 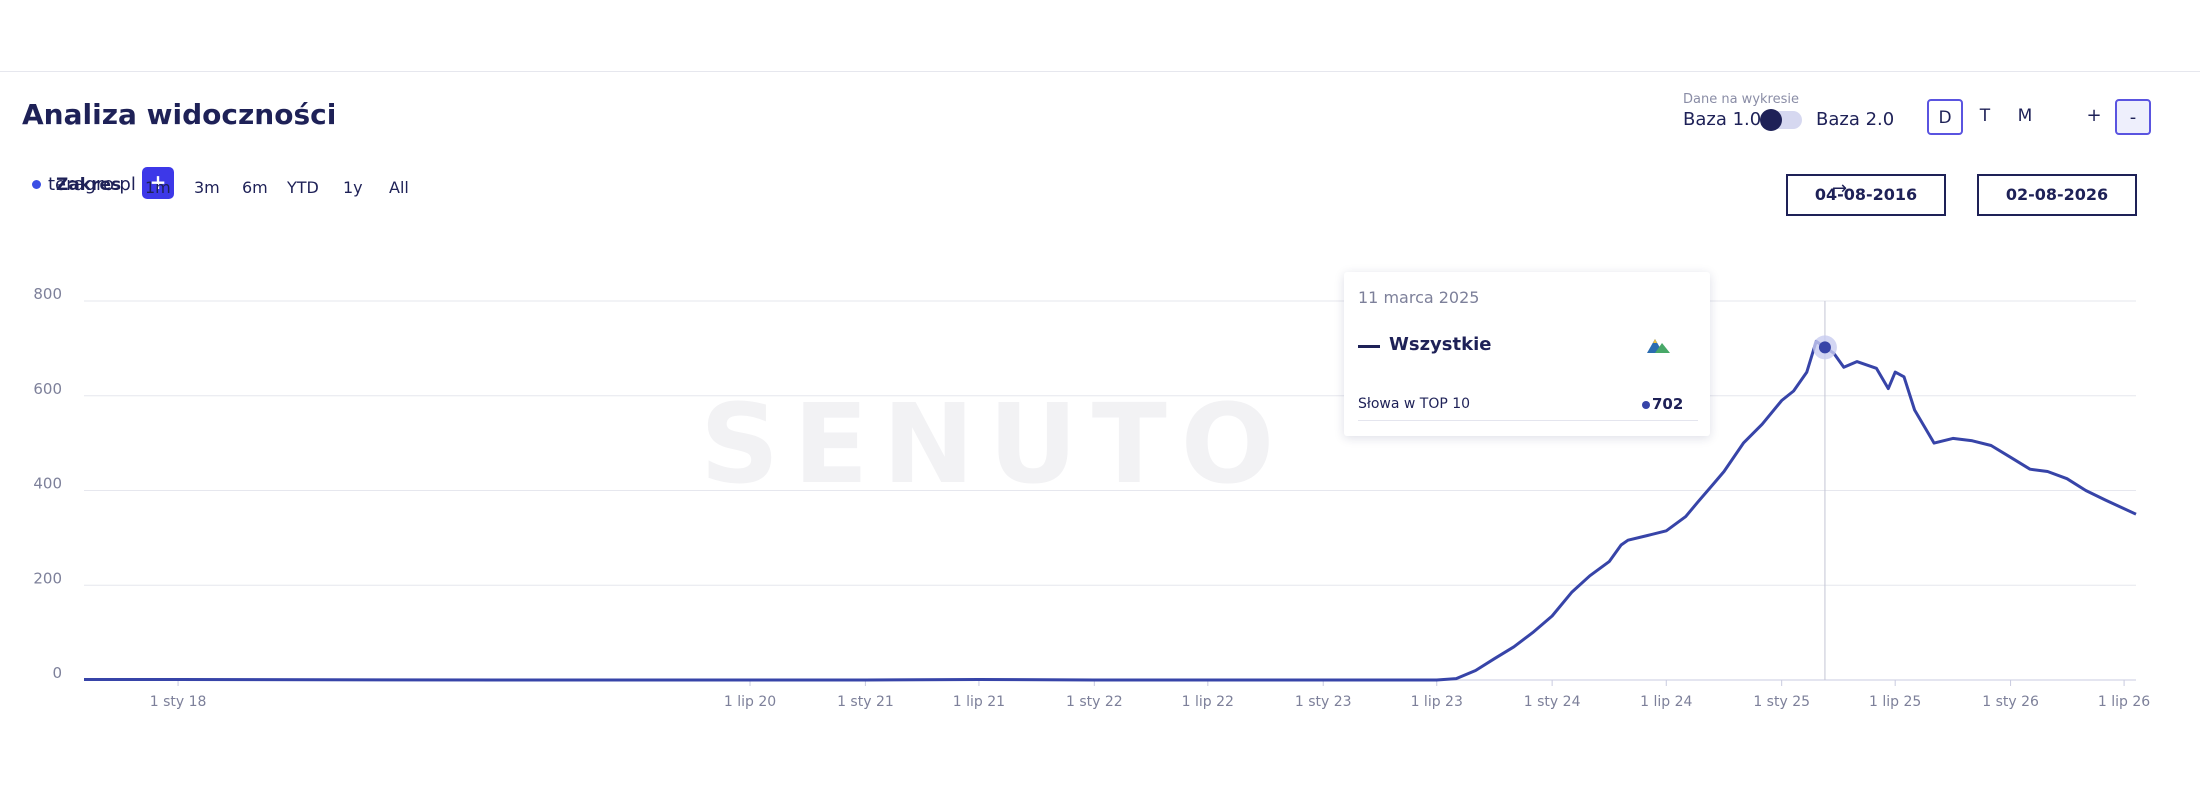 What do you see at coordinates (2057, 195) in the screenshot?
I see `date-to-input: 02-08-2026` at bounding box center [2057, 195].